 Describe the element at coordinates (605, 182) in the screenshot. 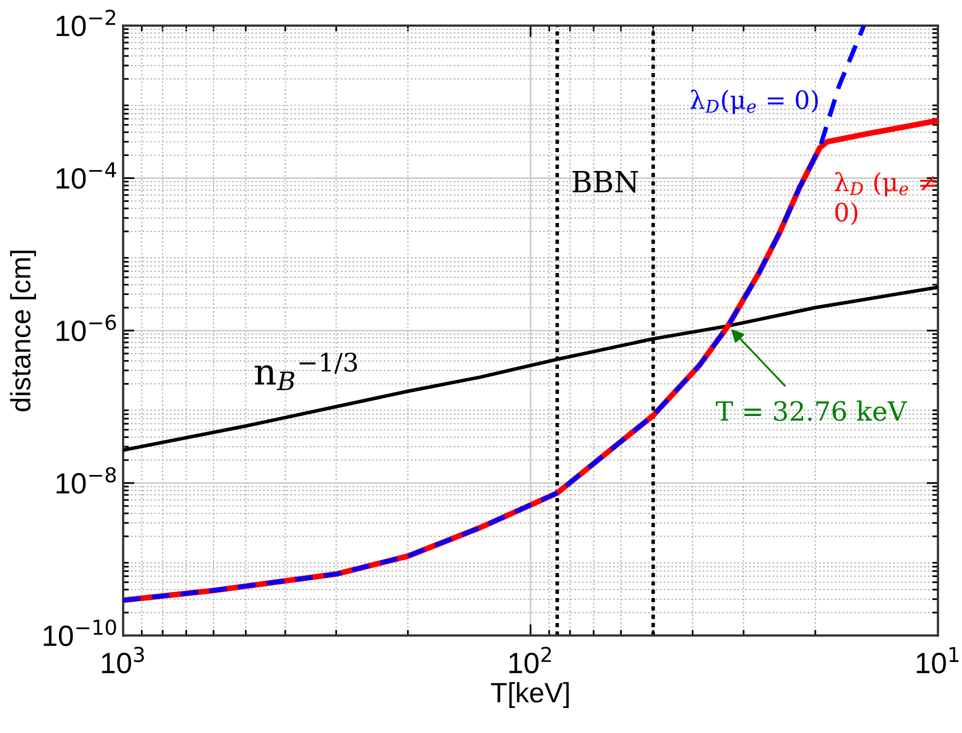

I see `annotation: BBN` at that location.